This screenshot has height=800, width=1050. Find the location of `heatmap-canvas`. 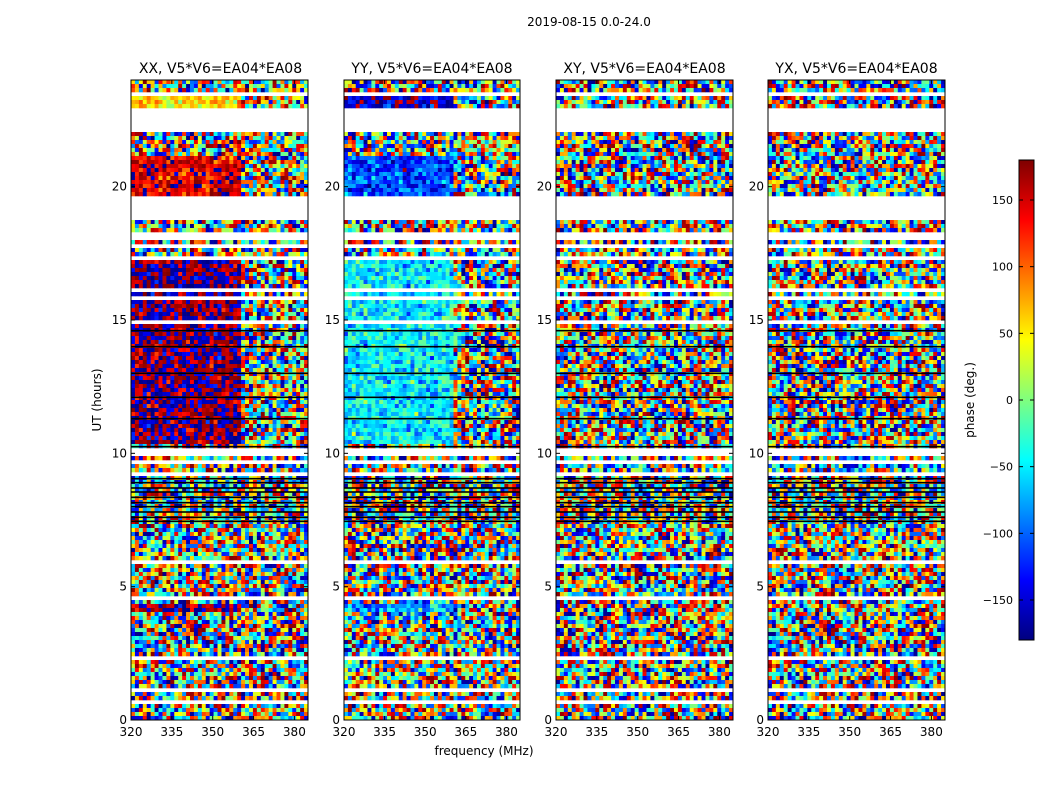

heatmap-canvas is located at coordinates (220, 400).